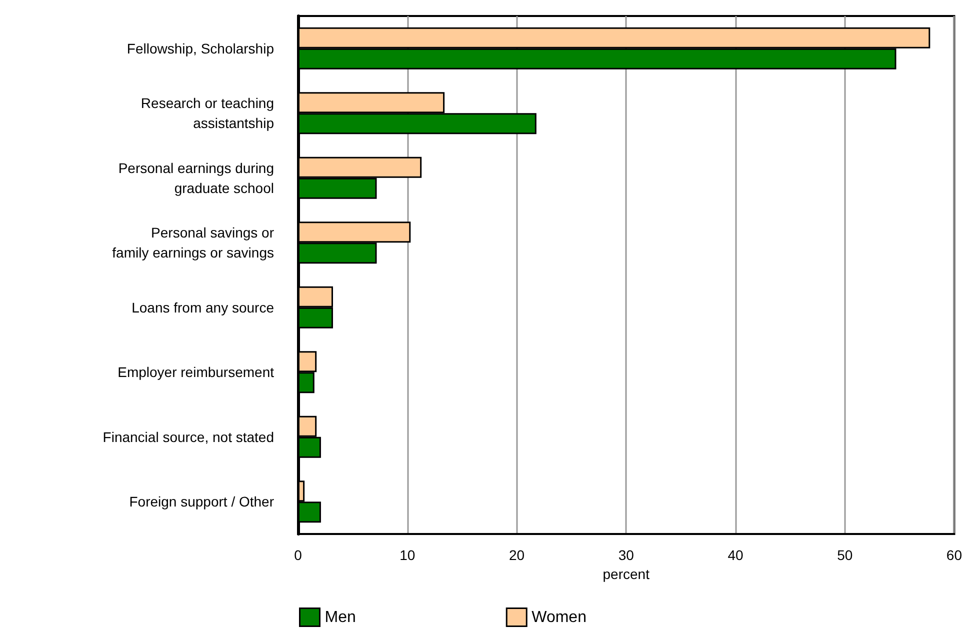 The width and height of the screenshot is (973, 644). What do you see at coordinates (196, 372) in the screenshot?
I see `y-tick-label: Employer reimbursement` at bounding box center [196, 372].